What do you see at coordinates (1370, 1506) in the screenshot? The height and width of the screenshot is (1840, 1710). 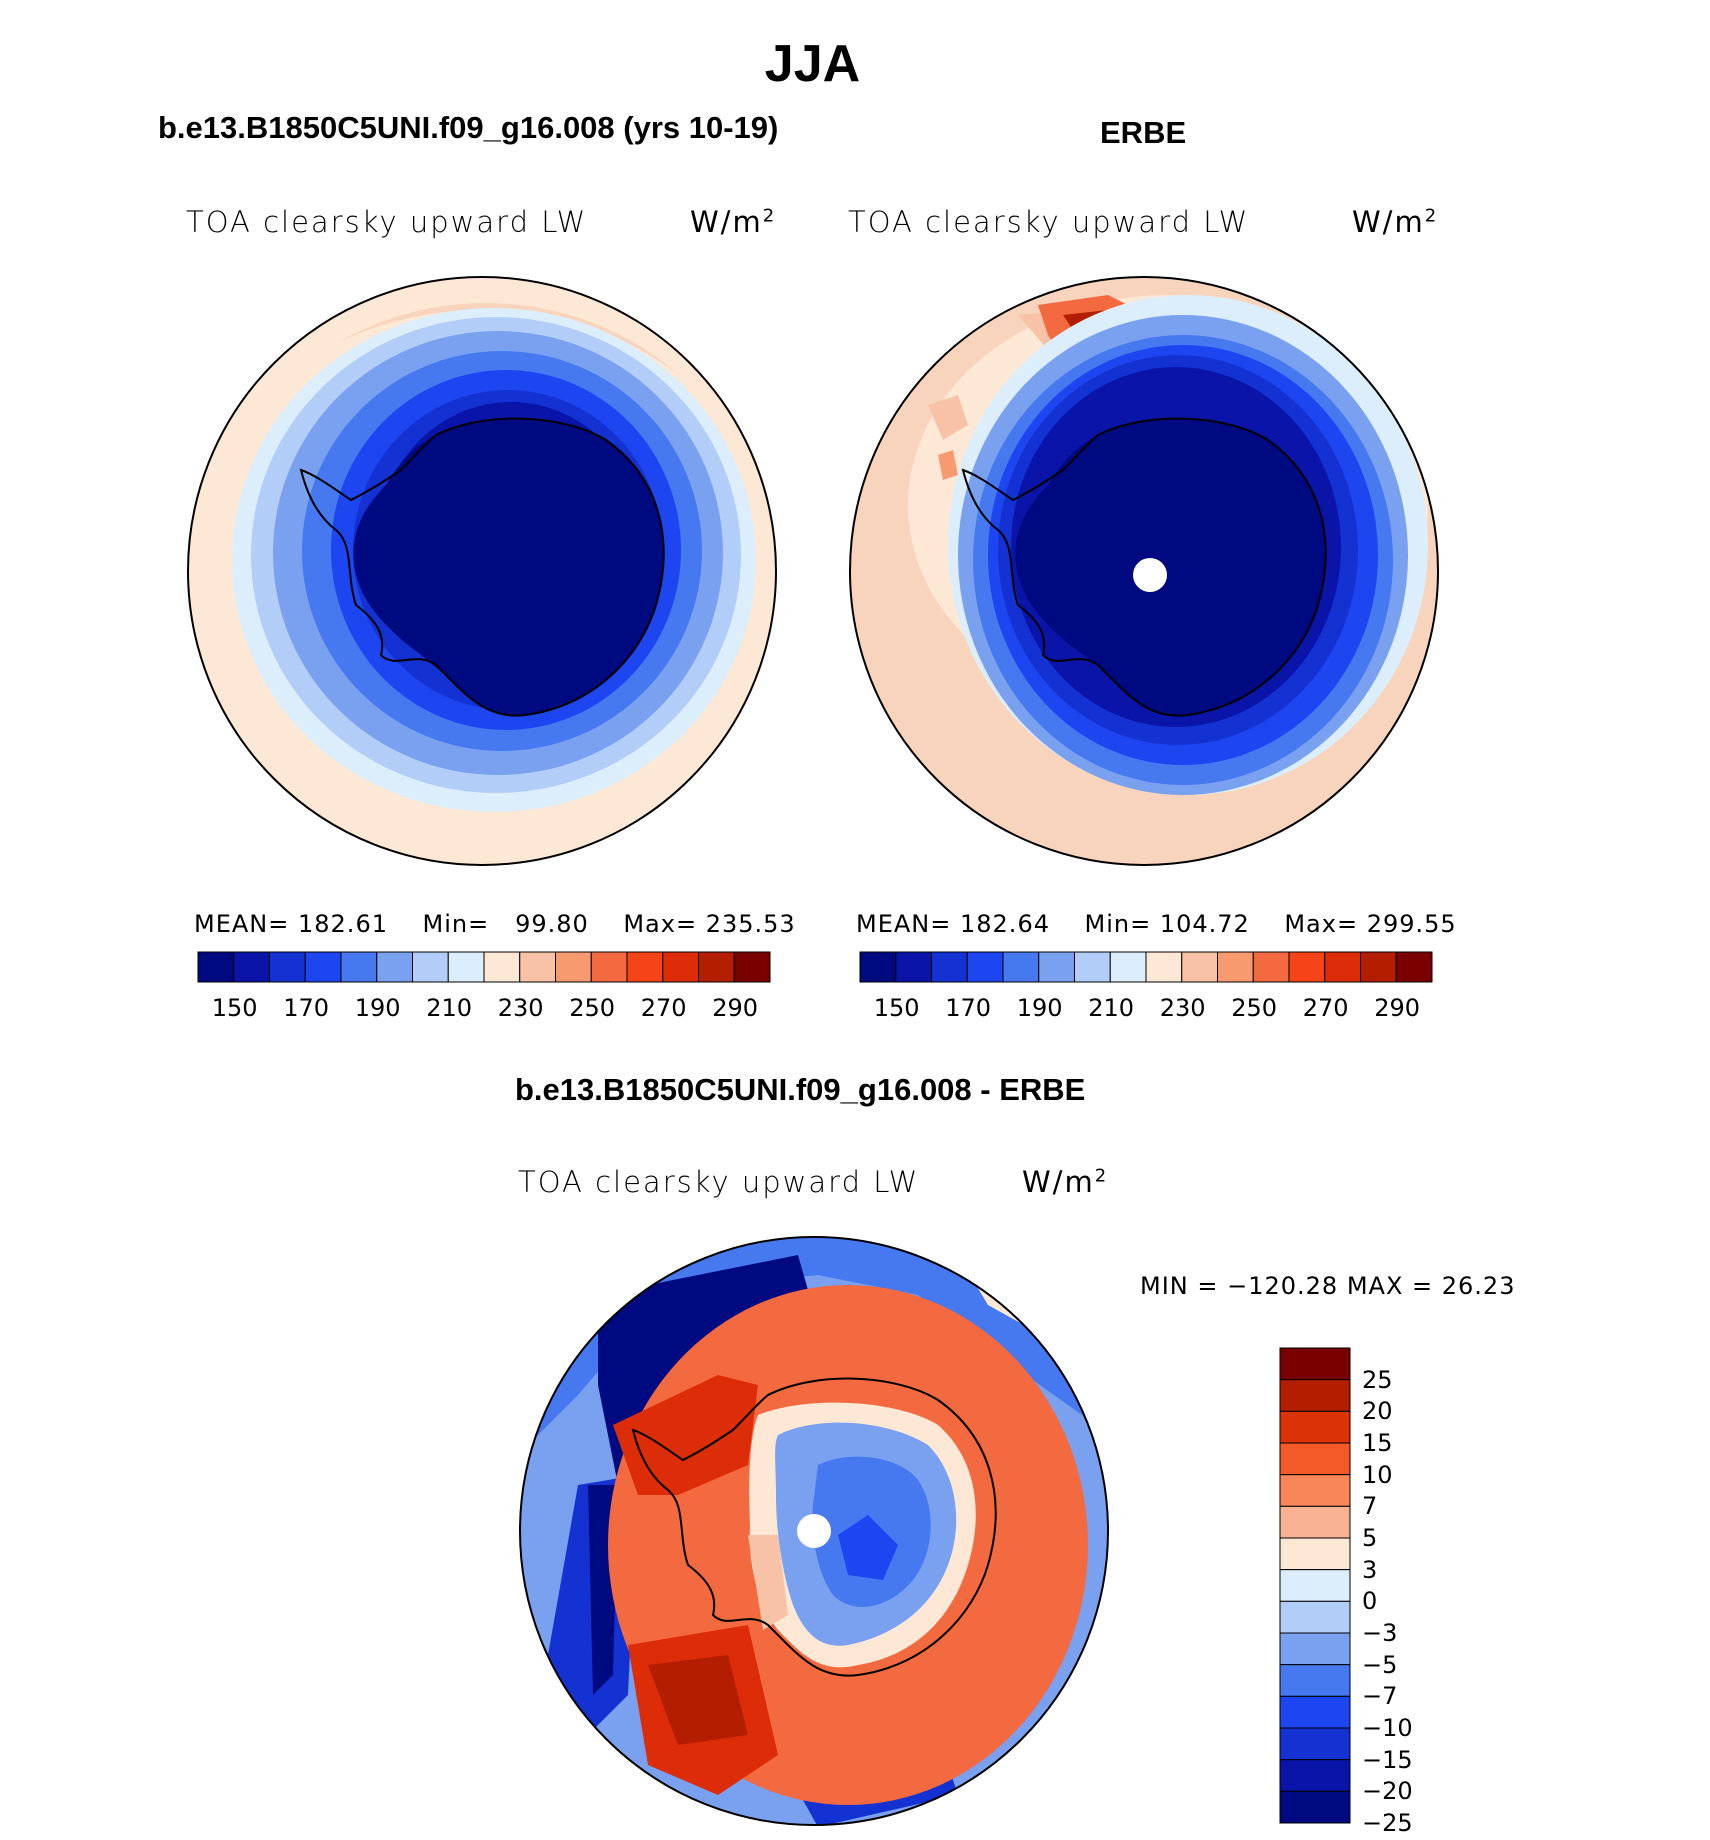 I see `panel3-colorbar-tick-label: 7` at bounding box center [1370, 1506].